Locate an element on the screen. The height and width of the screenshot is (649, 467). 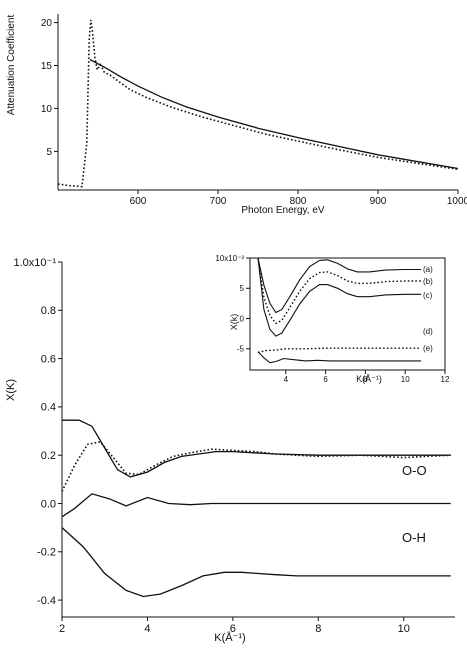
top-y-tick-label: 10 is located at coordinates (47, 109).